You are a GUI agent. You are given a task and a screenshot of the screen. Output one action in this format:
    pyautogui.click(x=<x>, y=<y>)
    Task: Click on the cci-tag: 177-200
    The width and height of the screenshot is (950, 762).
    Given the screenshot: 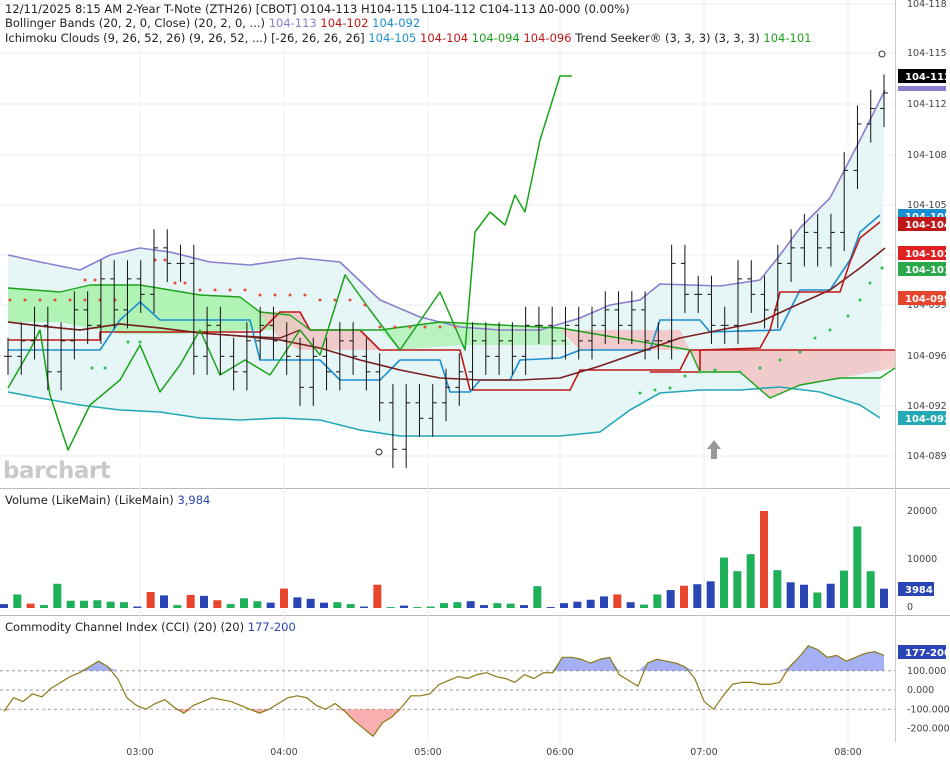 What is the action you would take?
    pyautogui.click(x=924, y=652)
    